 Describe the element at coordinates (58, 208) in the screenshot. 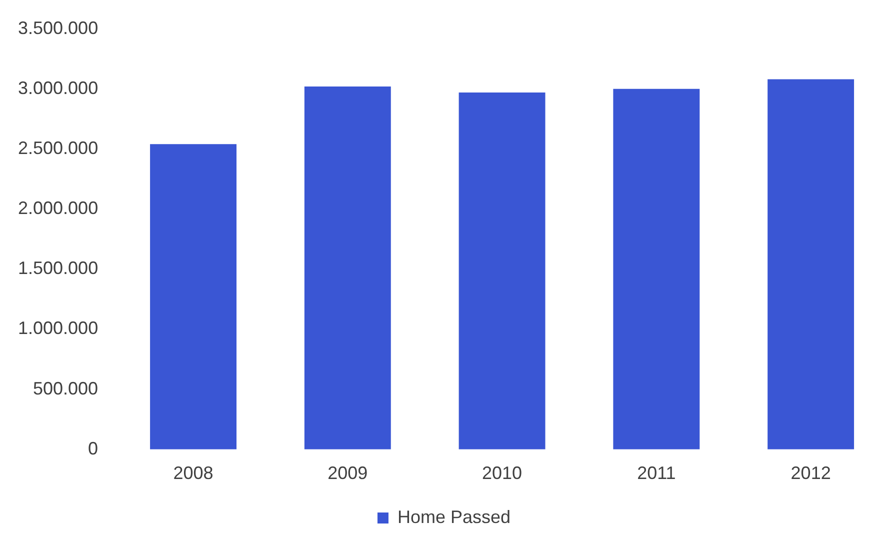

I see `y-tick-label: 2.000.000` at that location.